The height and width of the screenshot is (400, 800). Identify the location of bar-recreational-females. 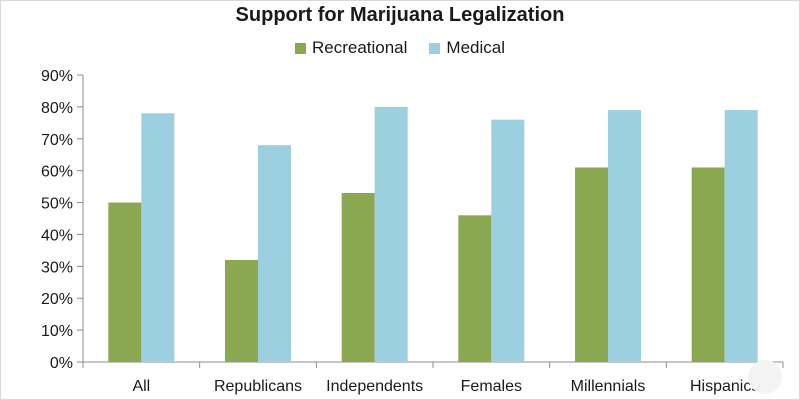
(475, 288).